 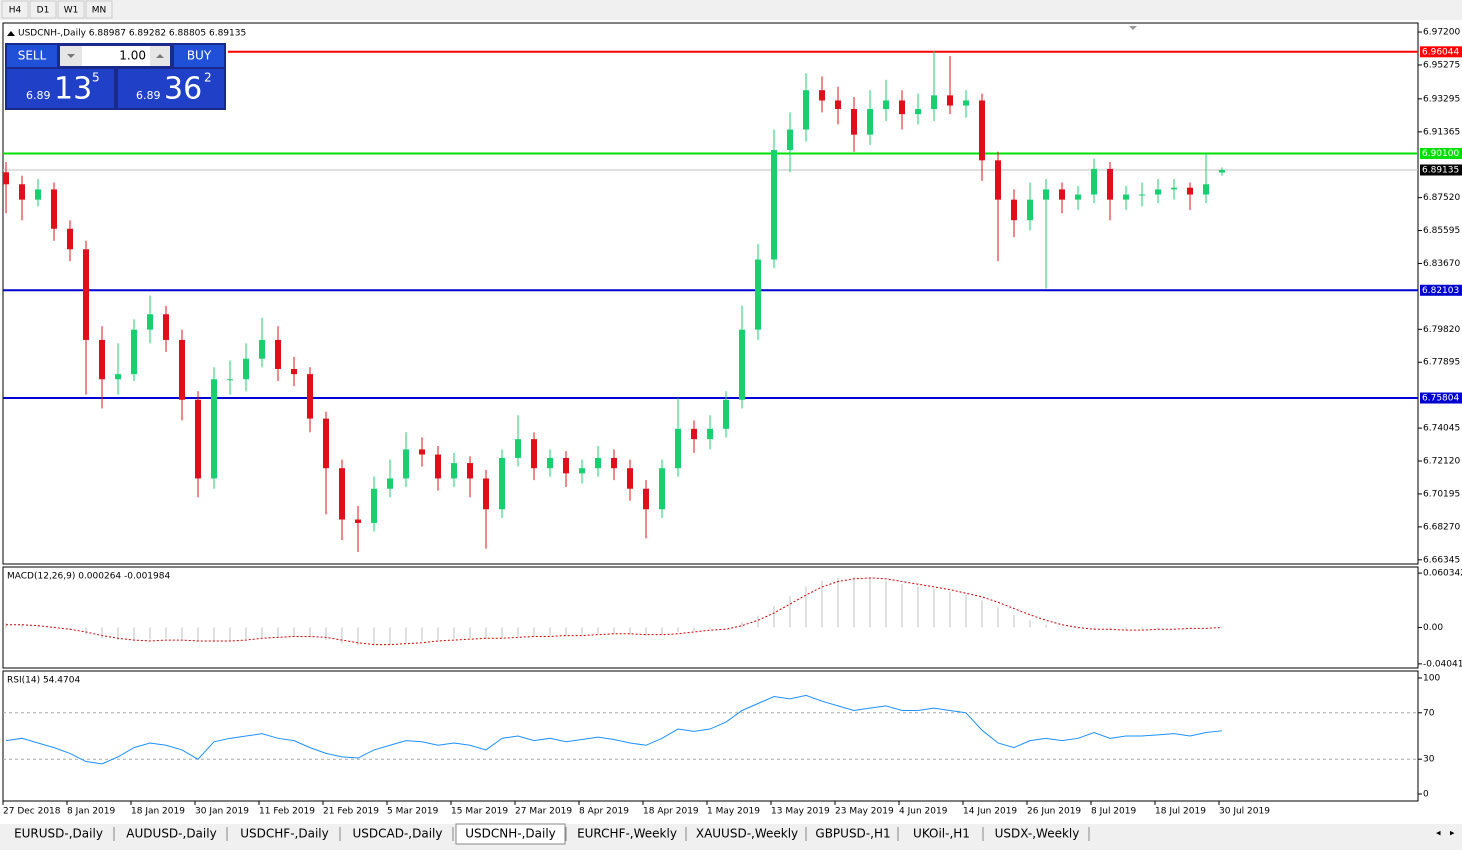 I want to click on y-tick-label: 6.77895, so click(x=1441, y=363).